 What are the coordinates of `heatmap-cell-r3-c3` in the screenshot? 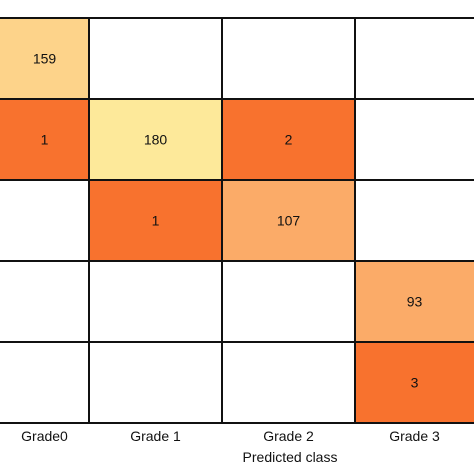 It's located at (414, 301).